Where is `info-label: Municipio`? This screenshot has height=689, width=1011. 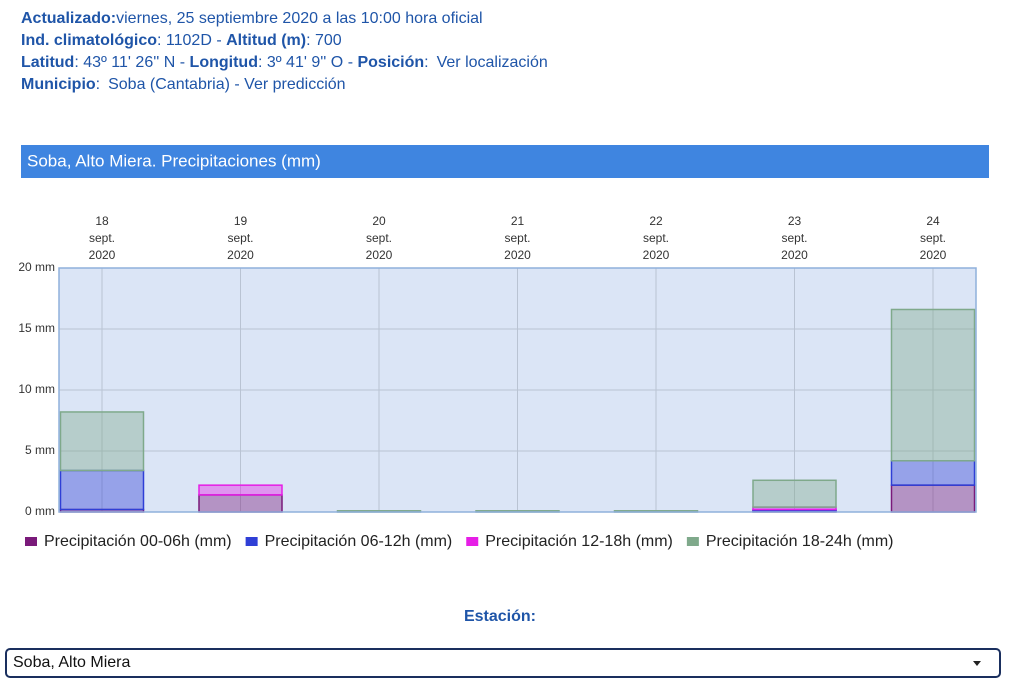
info-label: Municipio is located at coordinates (58, 84).